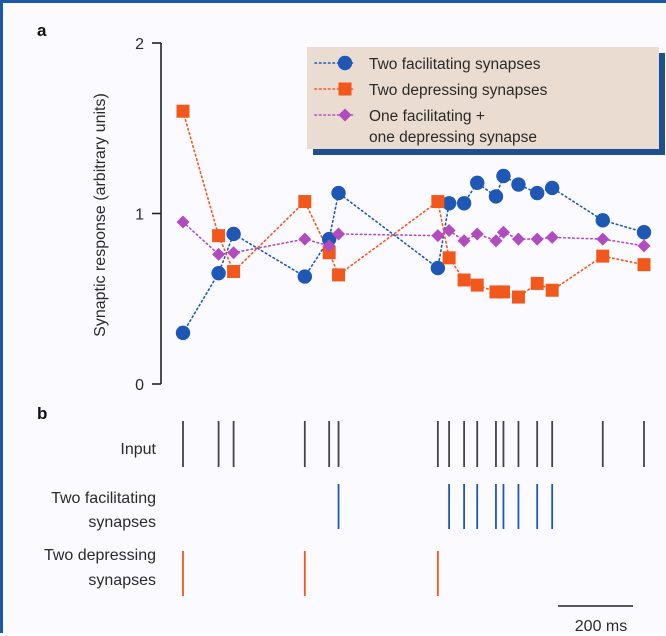  Describe the element at coordinates (139, 44) in the screenshot. I see `y-tick-label: 2` at that location.